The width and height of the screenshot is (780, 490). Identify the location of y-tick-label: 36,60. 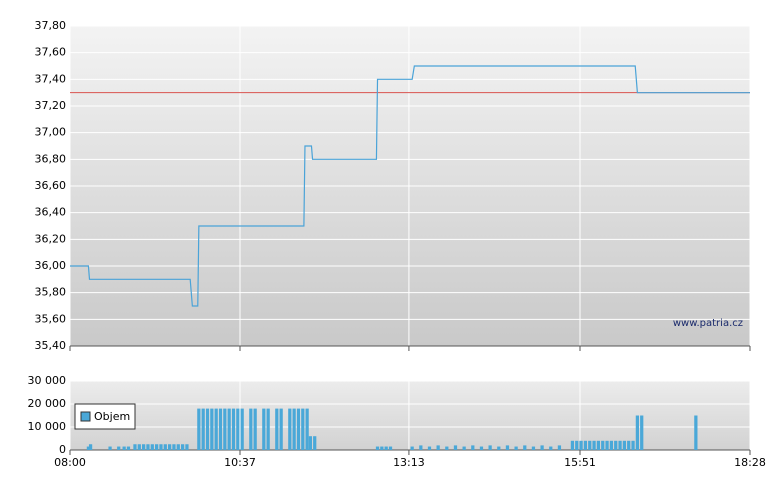
(51, 185).